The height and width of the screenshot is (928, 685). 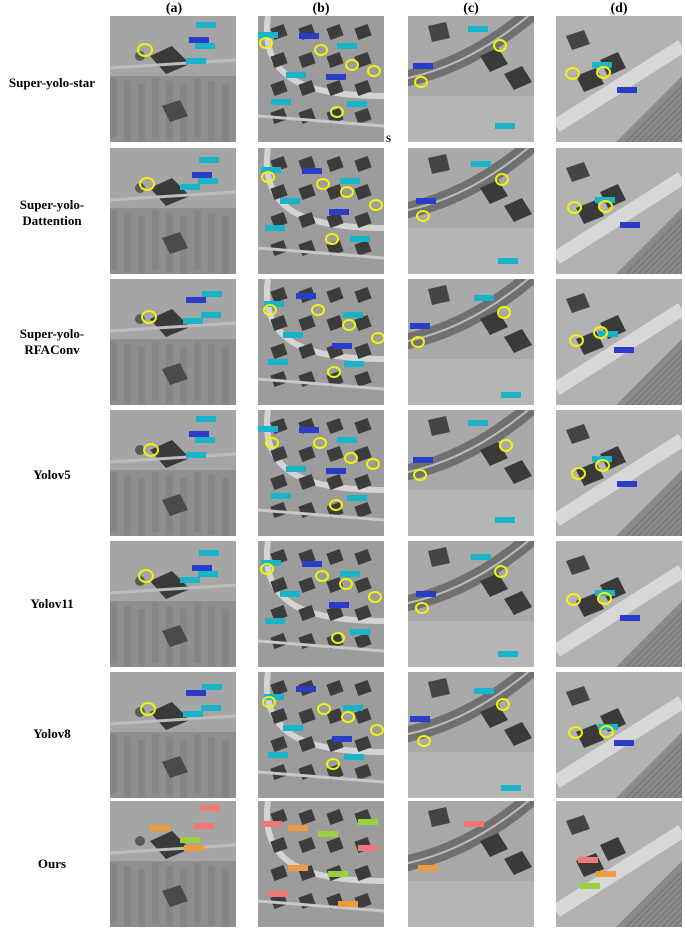 What do you see at coordinates (173, 211) in the screenshot?
I see `result-image-r2-a` at bounding box center [173, 211].